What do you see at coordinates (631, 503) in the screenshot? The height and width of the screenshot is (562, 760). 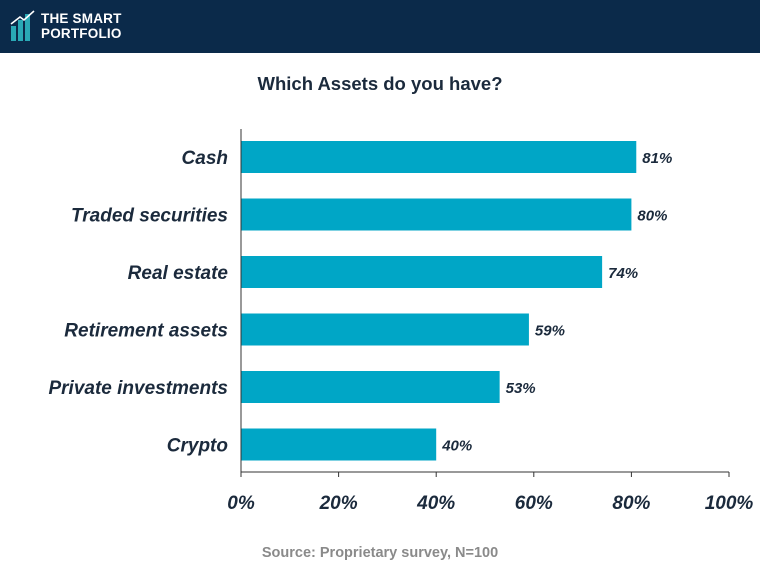 I see `x-tick-label: 80%` at bounding box center [631, 503].